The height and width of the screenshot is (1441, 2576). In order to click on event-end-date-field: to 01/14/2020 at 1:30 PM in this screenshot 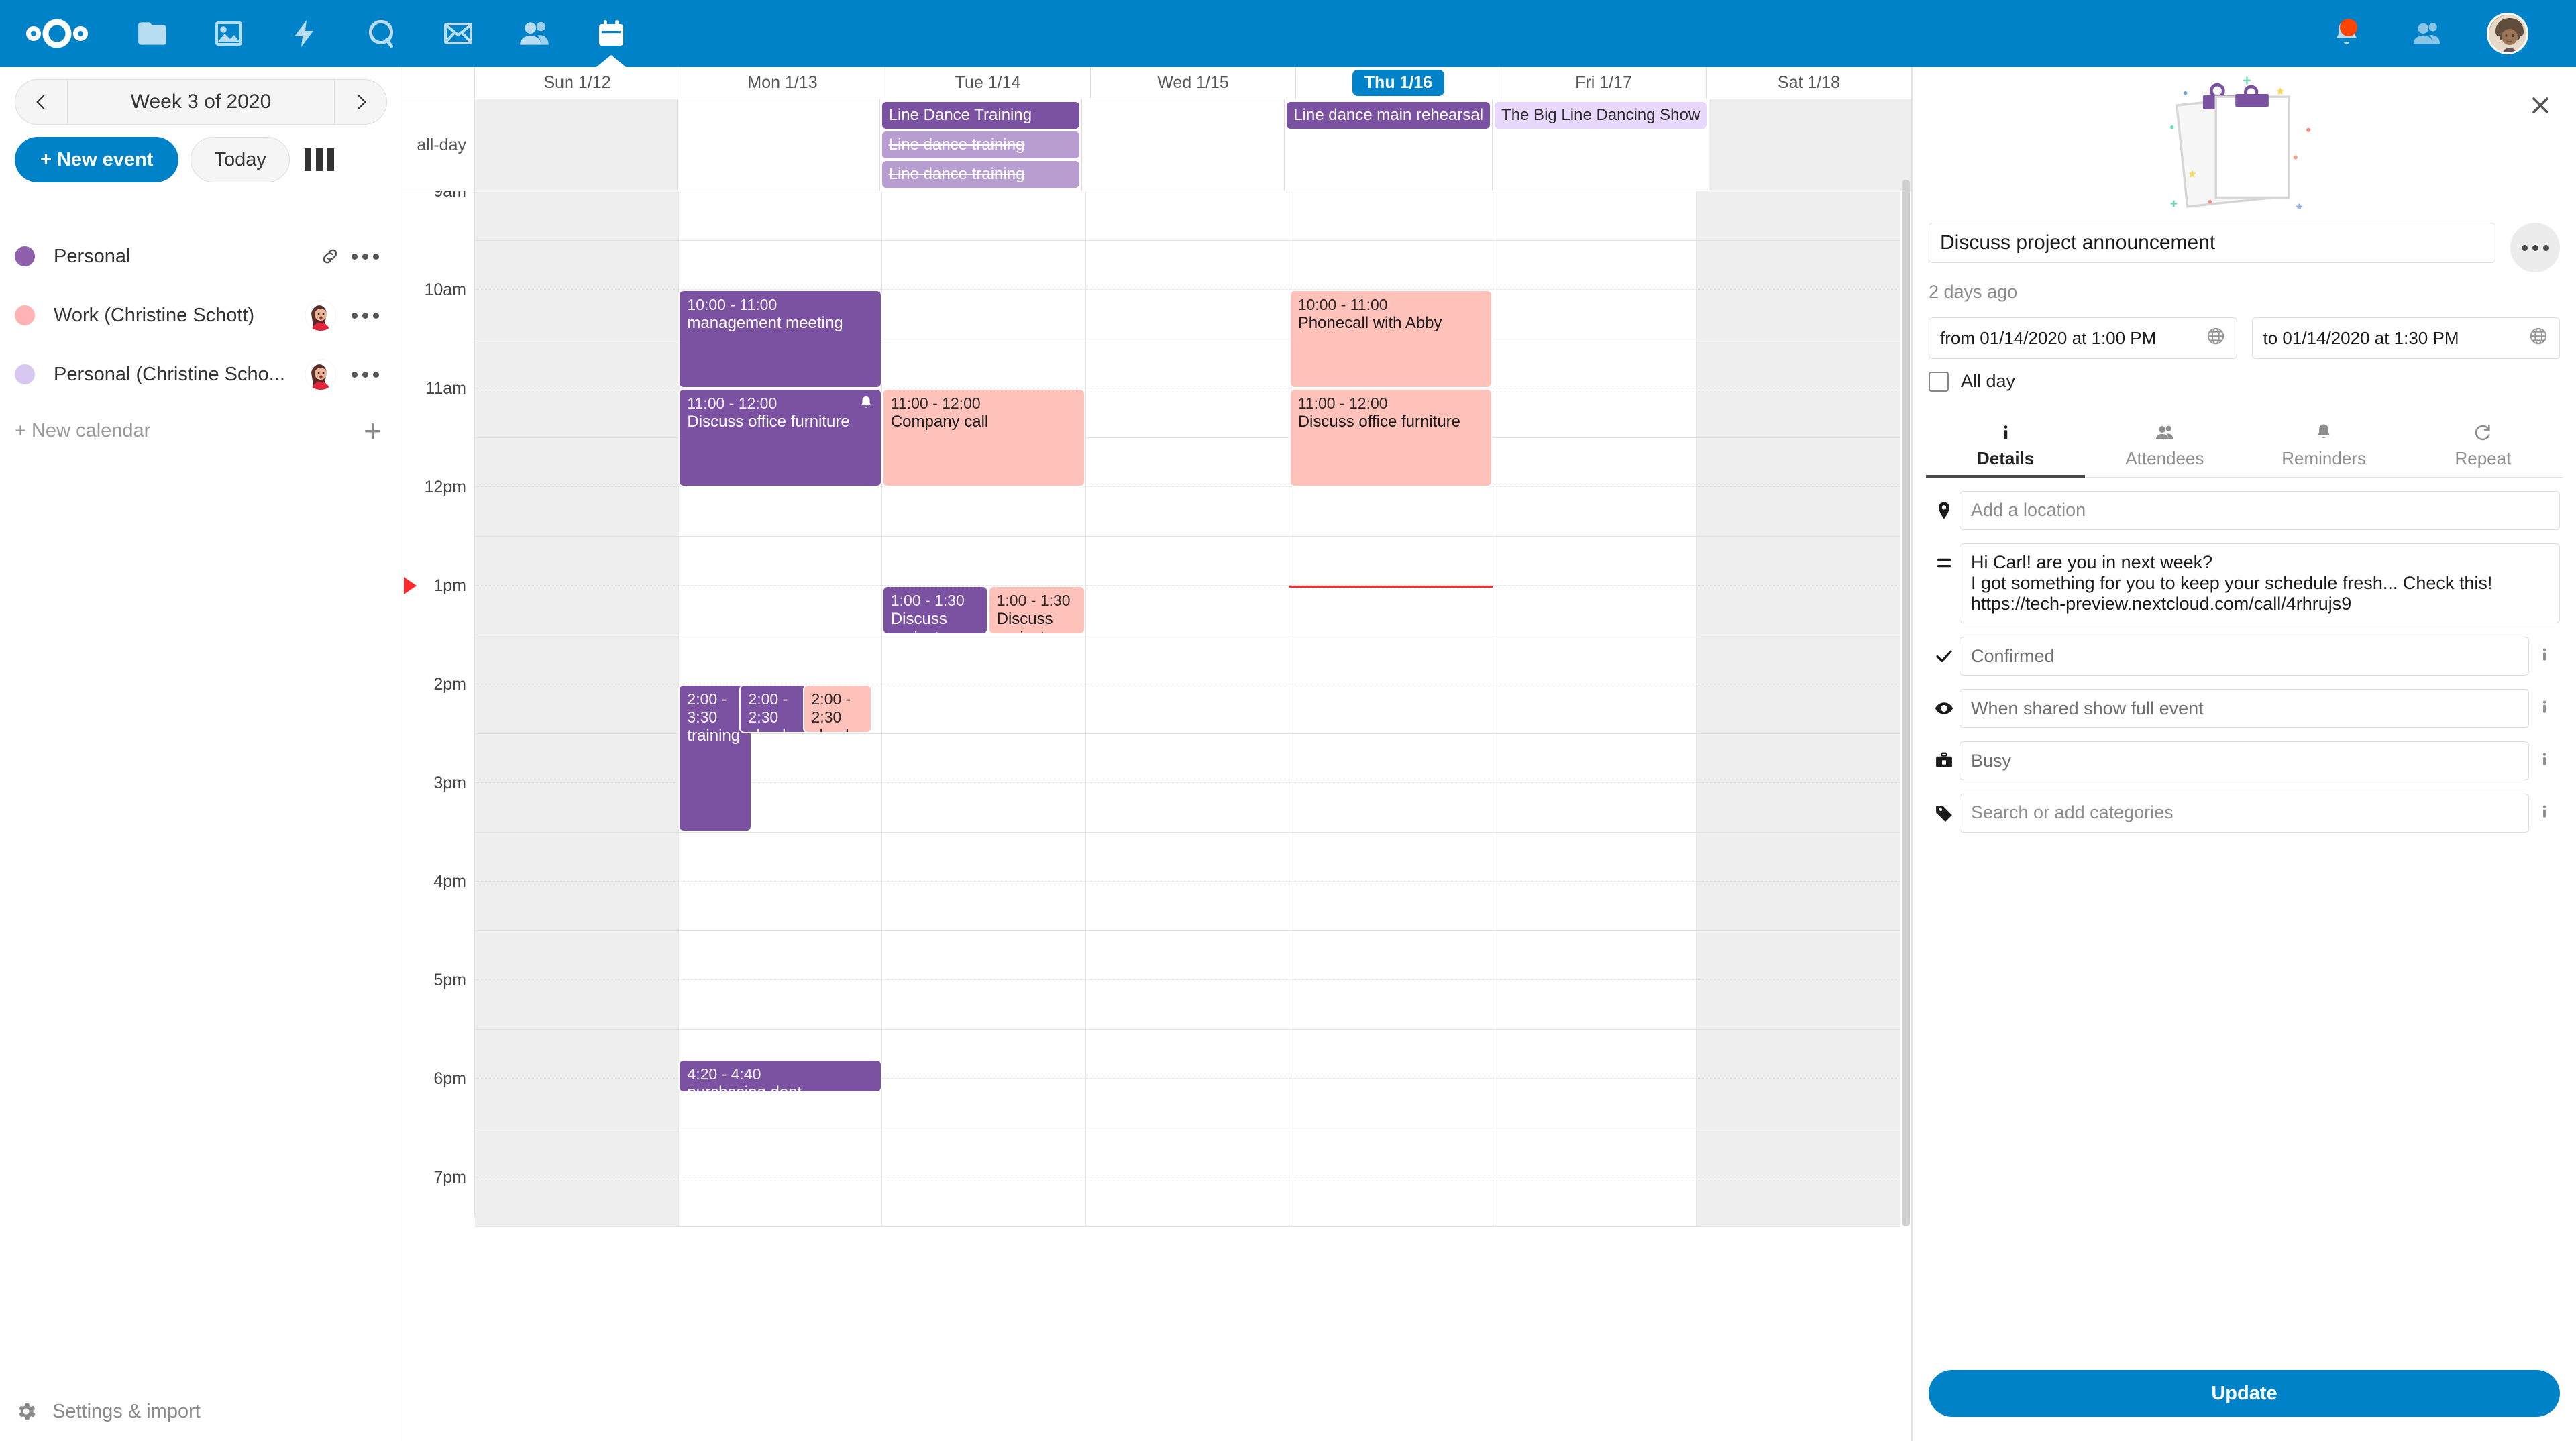, I will do `click(2405, 338)`.